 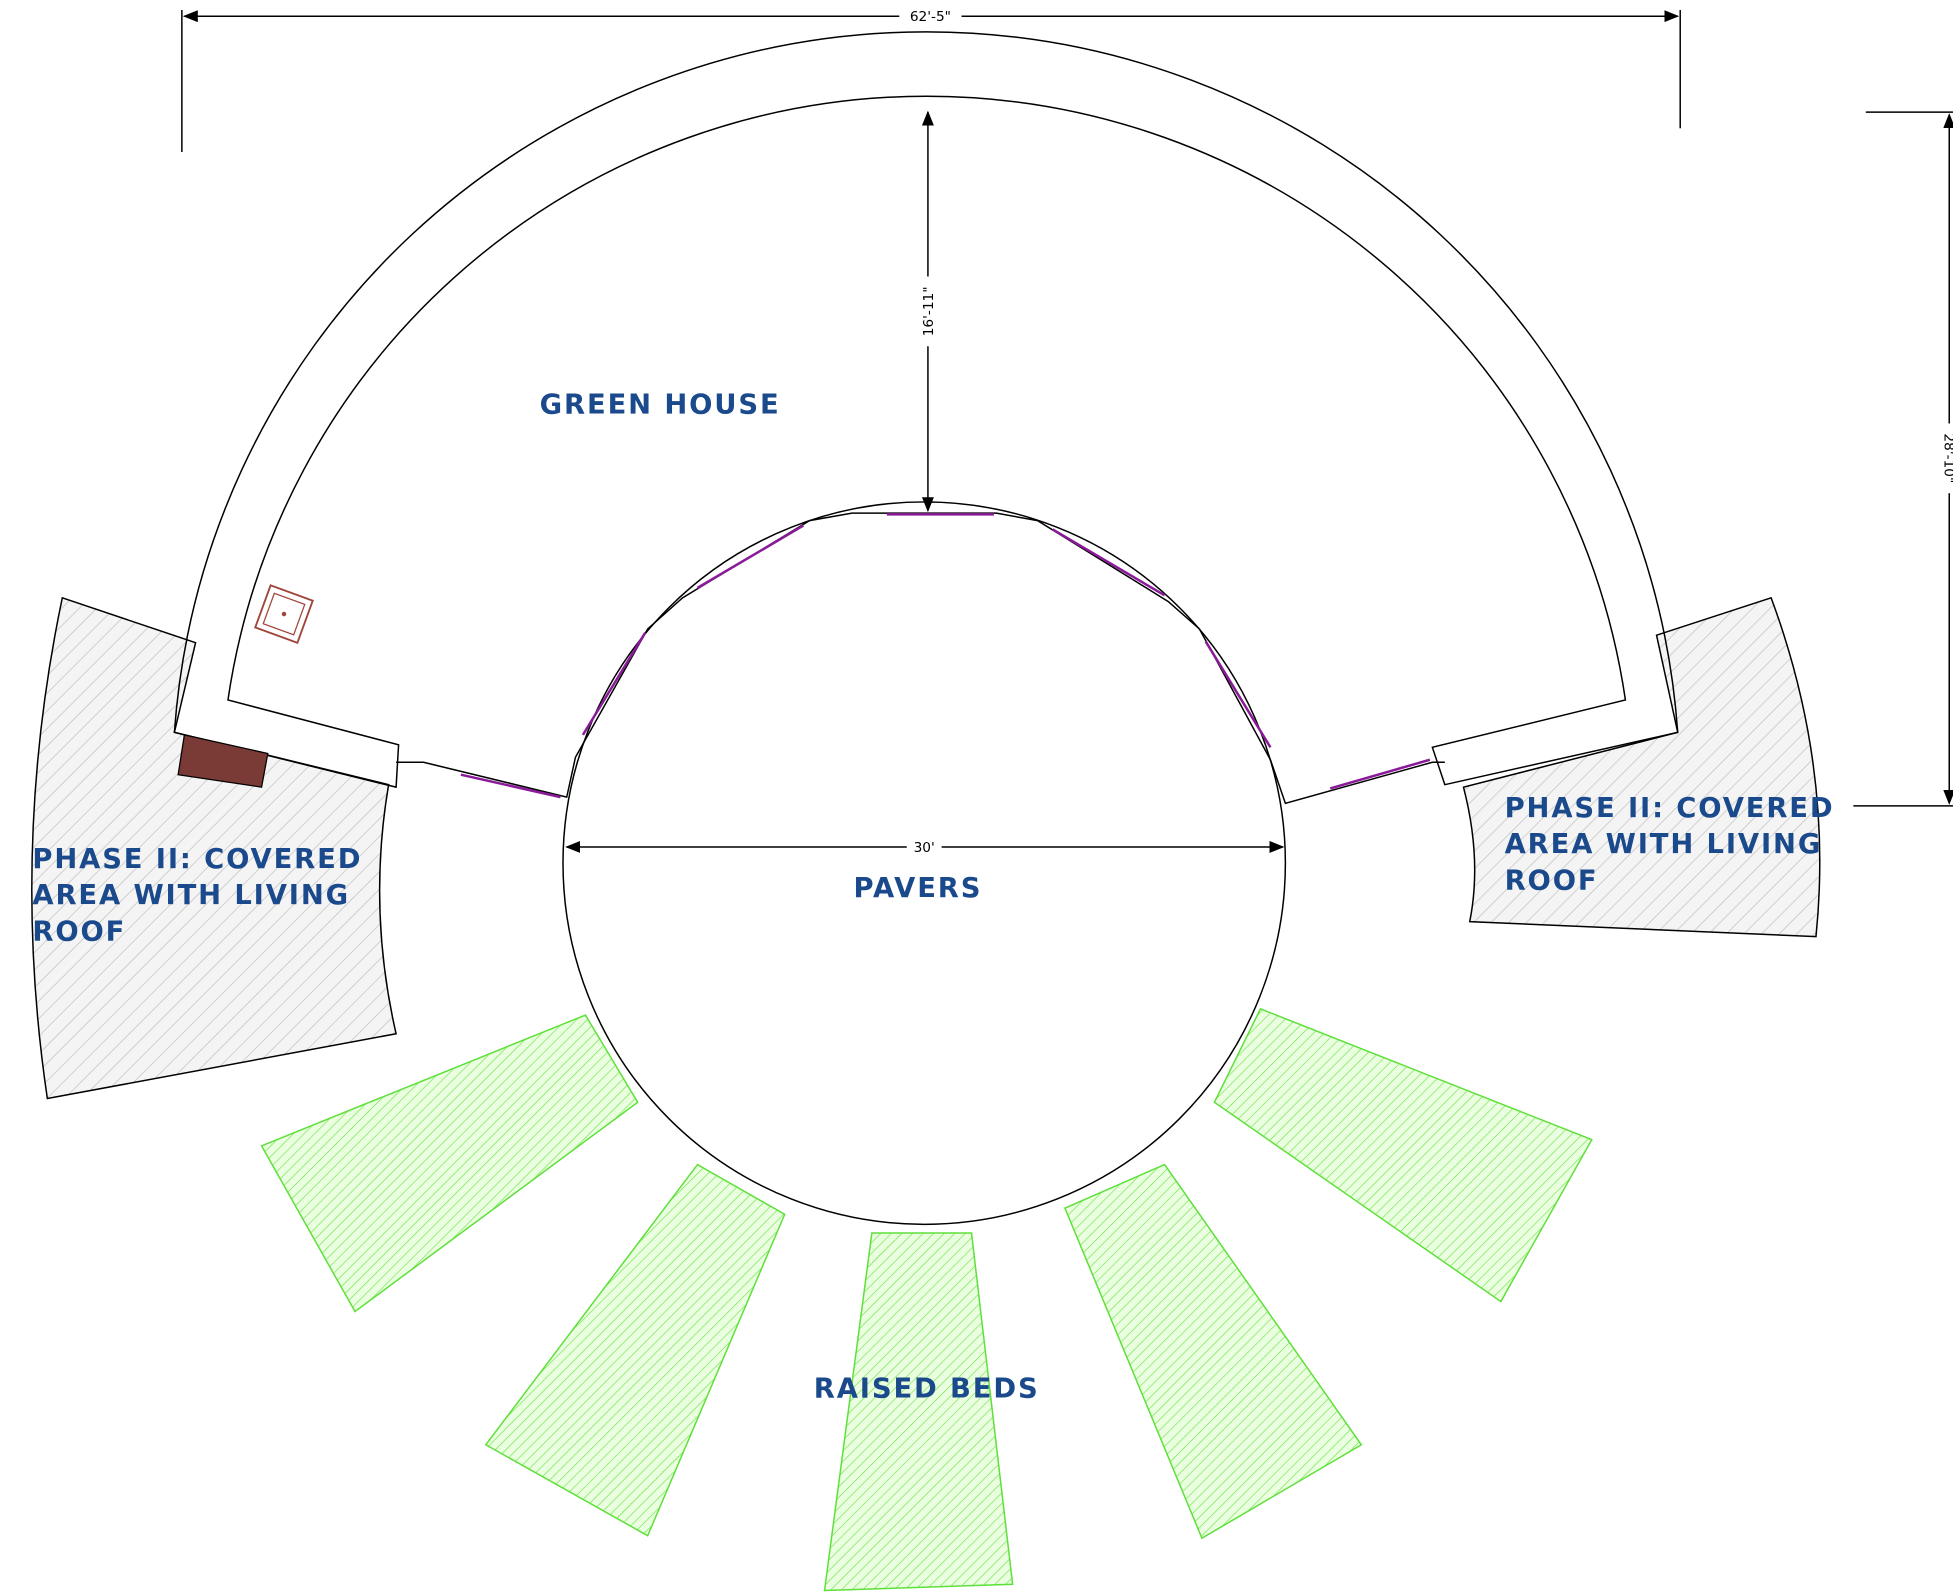 What do you see at coordinates (1641, 767) in the screenshot?
I see `phase-area-right` at bounding box center [1641, 767].